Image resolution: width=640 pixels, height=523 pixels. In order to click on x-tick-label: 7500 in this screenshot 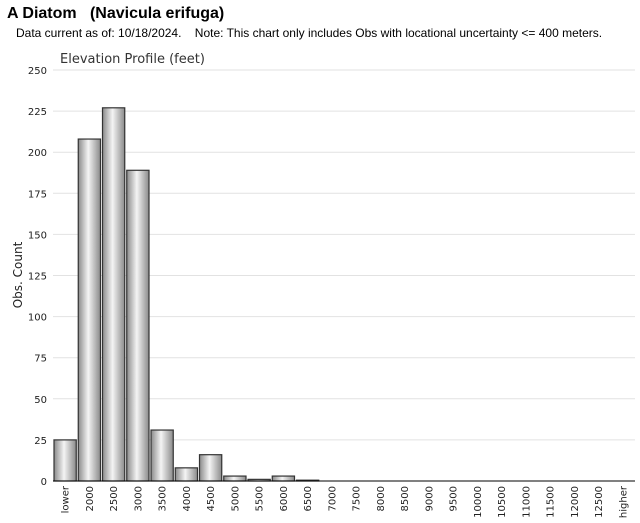, I will do `click(357, 498)`.